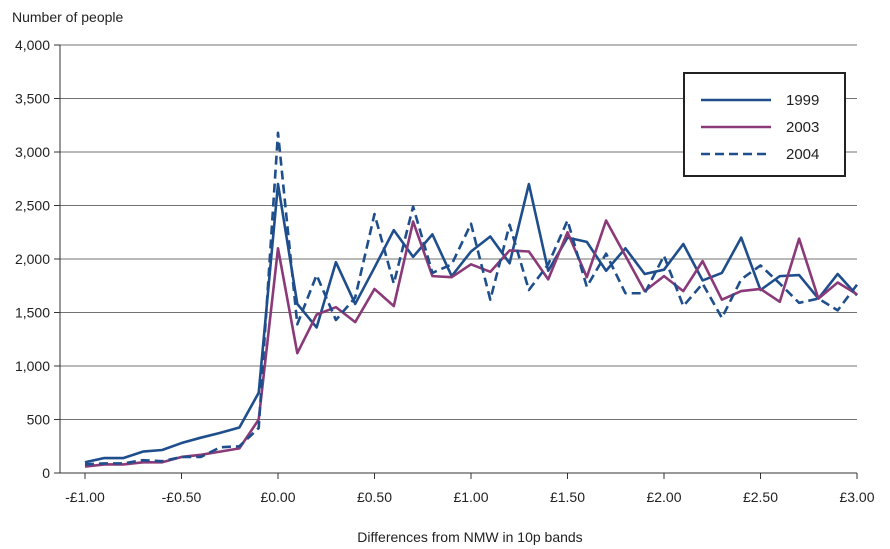  I want to click on y-tick-label-1: 500, so click(39, 420).